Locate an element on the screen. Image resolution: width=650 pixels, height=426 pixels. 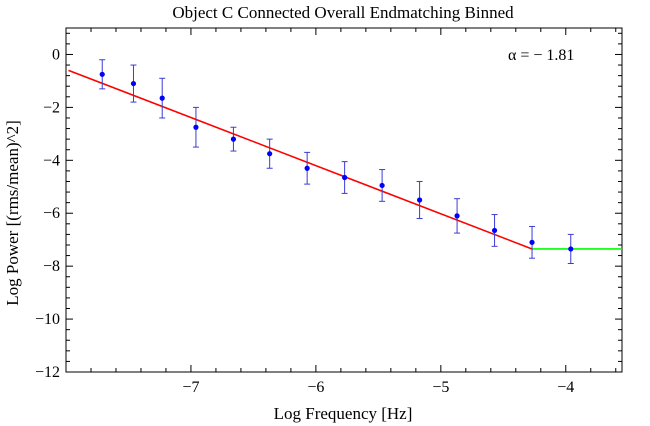
x-axis-title: Log Frequency [Hz] is located at coordinates (343, 413).